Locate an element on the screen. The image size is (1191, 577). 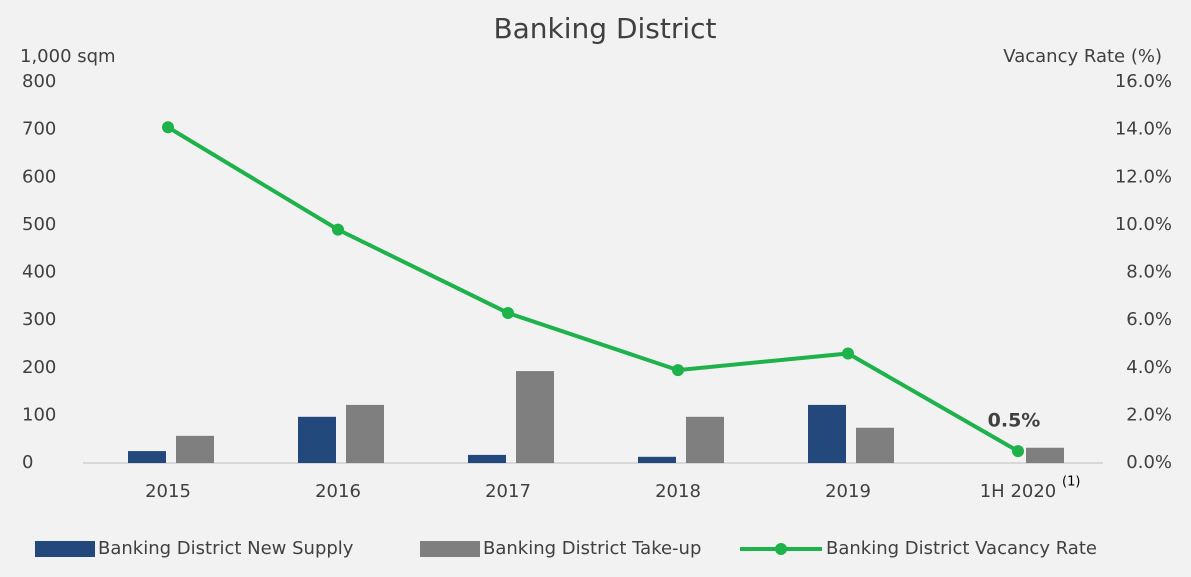
y2-tick-label: 0.0% is located at coordinates (1149, 462).